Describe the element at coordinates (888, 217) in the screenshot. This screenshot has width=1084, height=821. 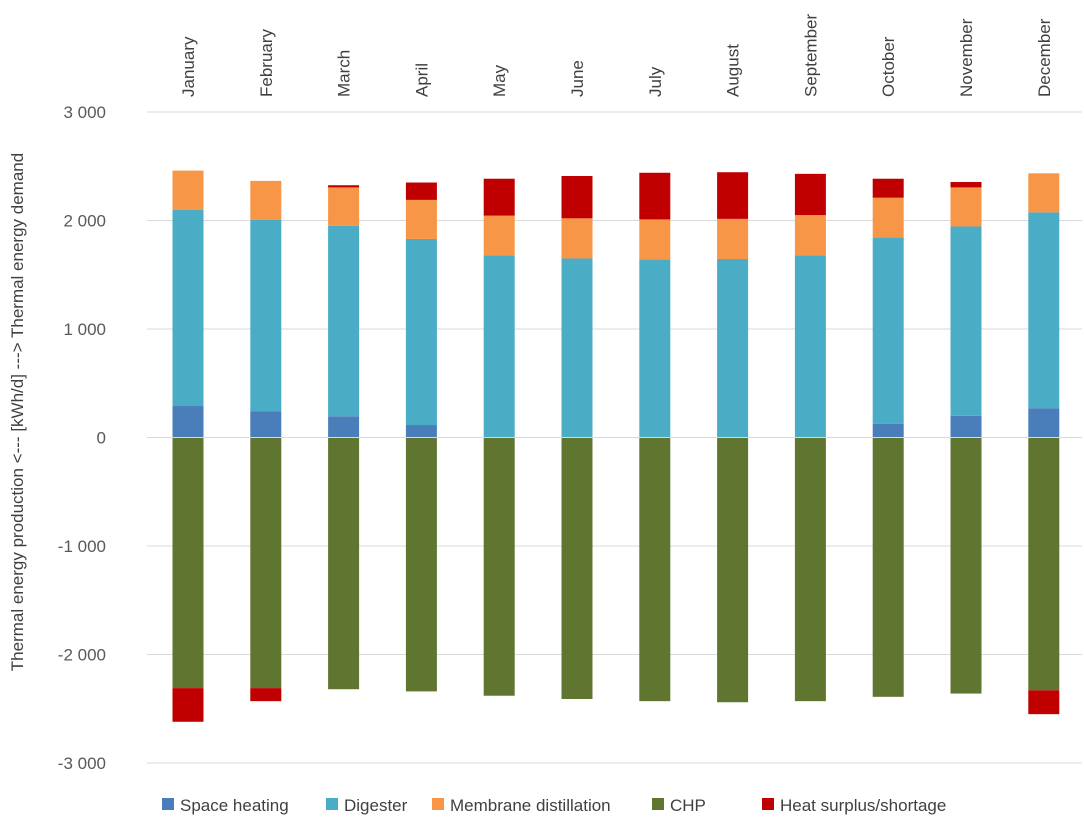
I see `bar-membrane-distillation-october` at that location.